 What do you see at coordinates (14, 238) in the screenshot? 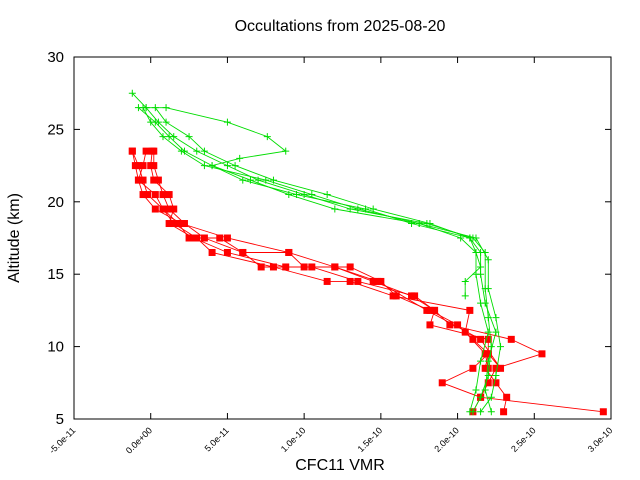
I see `y-axis-title: Altitude (km)` at bounding box center [14, 238].